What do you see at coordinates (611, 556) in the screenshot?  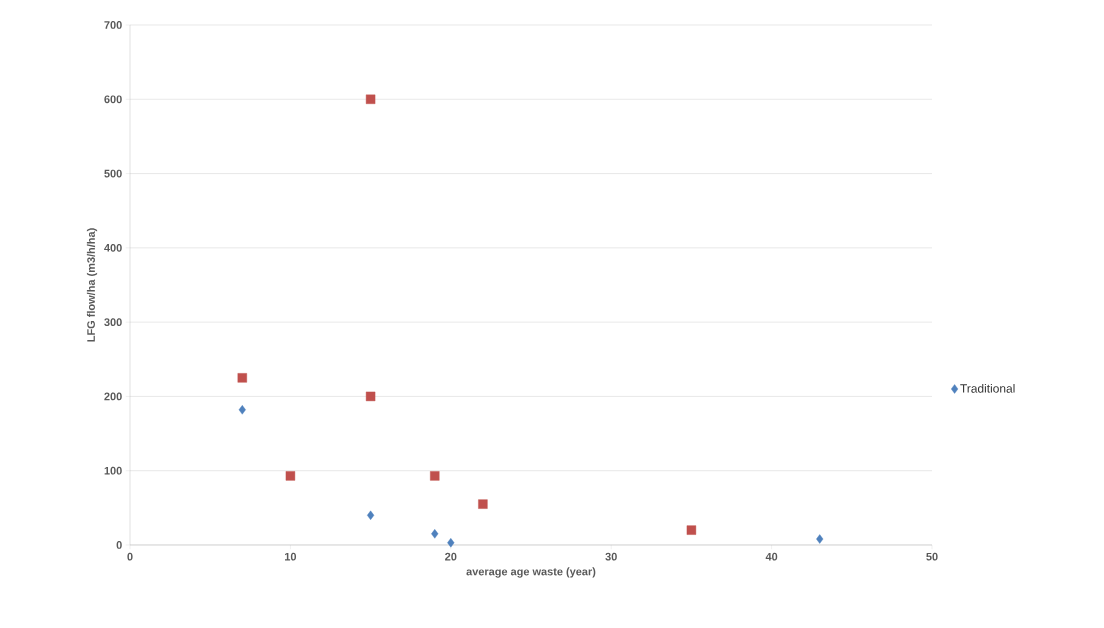 I see `x-tick-label: 30` at bounding box center [611, 556].